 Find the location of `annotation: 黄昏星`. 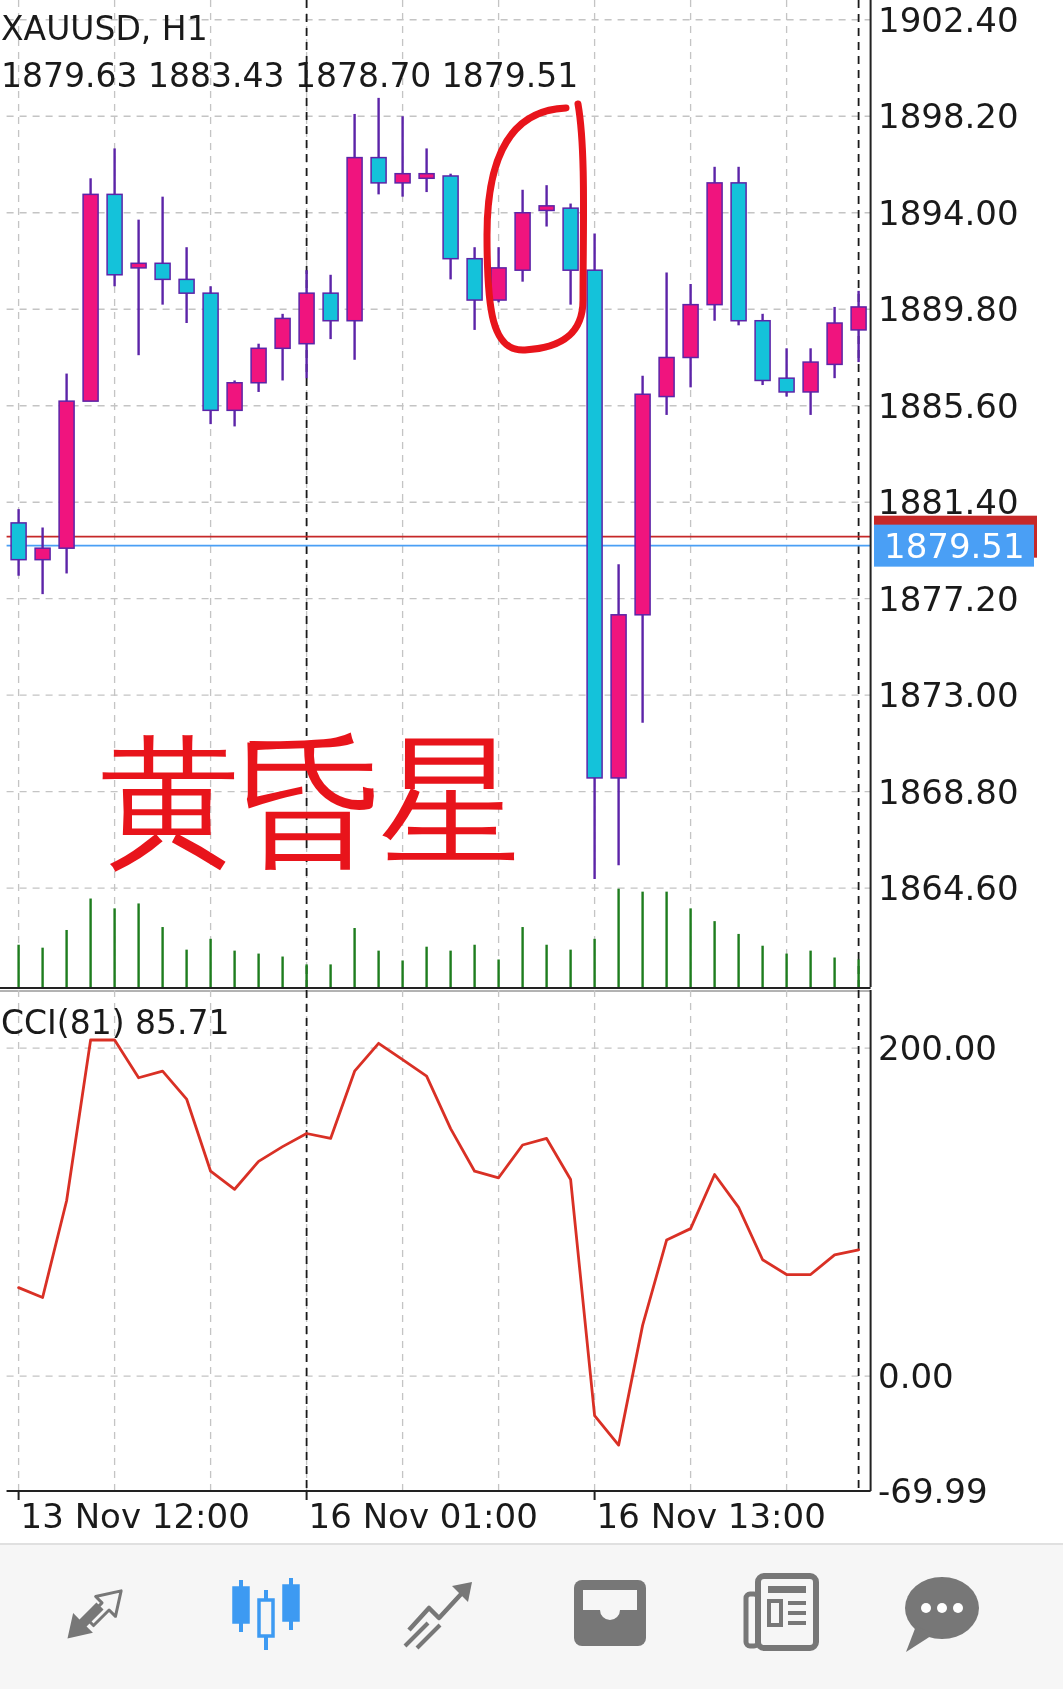

annotation: 黄昏星 is located at coordinates (310, 801).